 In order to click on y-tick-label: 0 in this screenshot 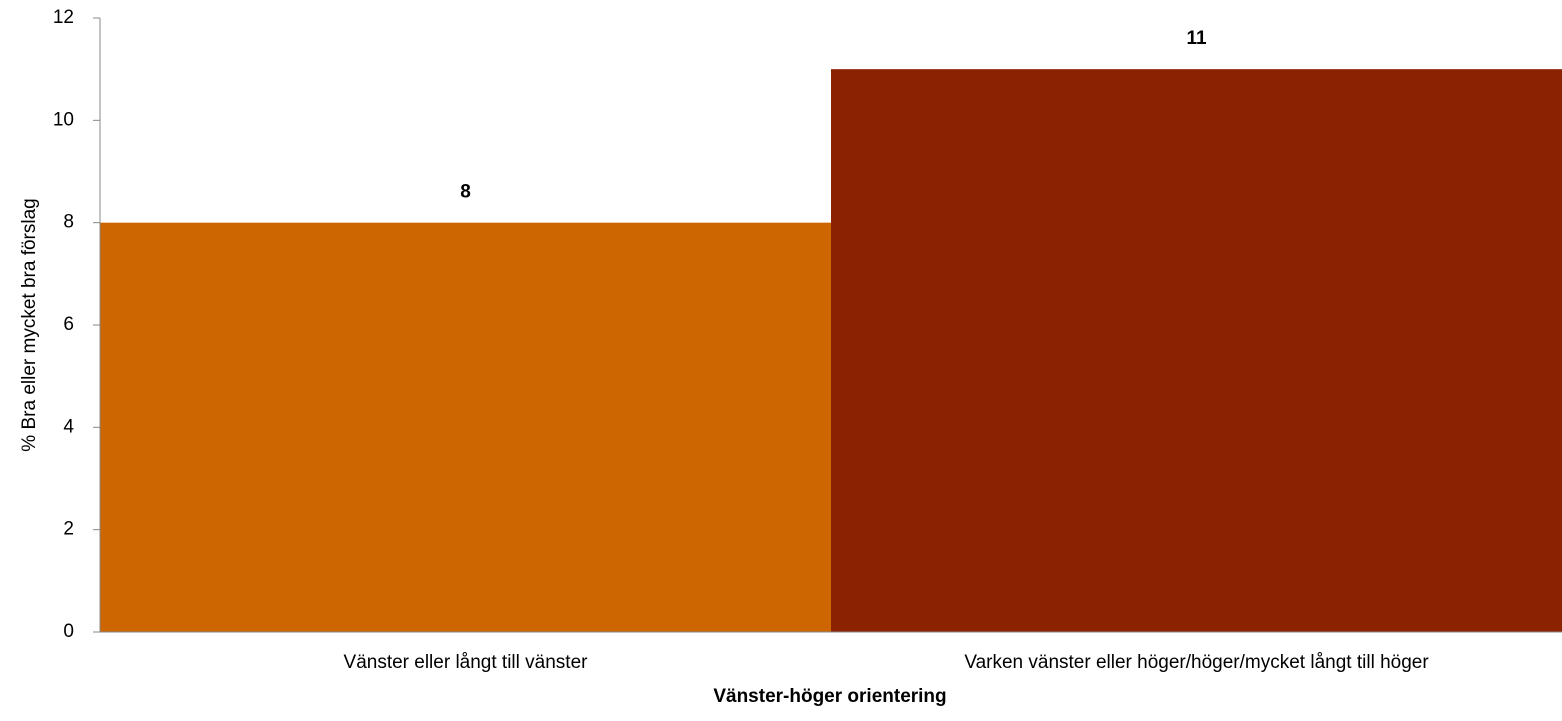, I will do `click(68, 631)`.